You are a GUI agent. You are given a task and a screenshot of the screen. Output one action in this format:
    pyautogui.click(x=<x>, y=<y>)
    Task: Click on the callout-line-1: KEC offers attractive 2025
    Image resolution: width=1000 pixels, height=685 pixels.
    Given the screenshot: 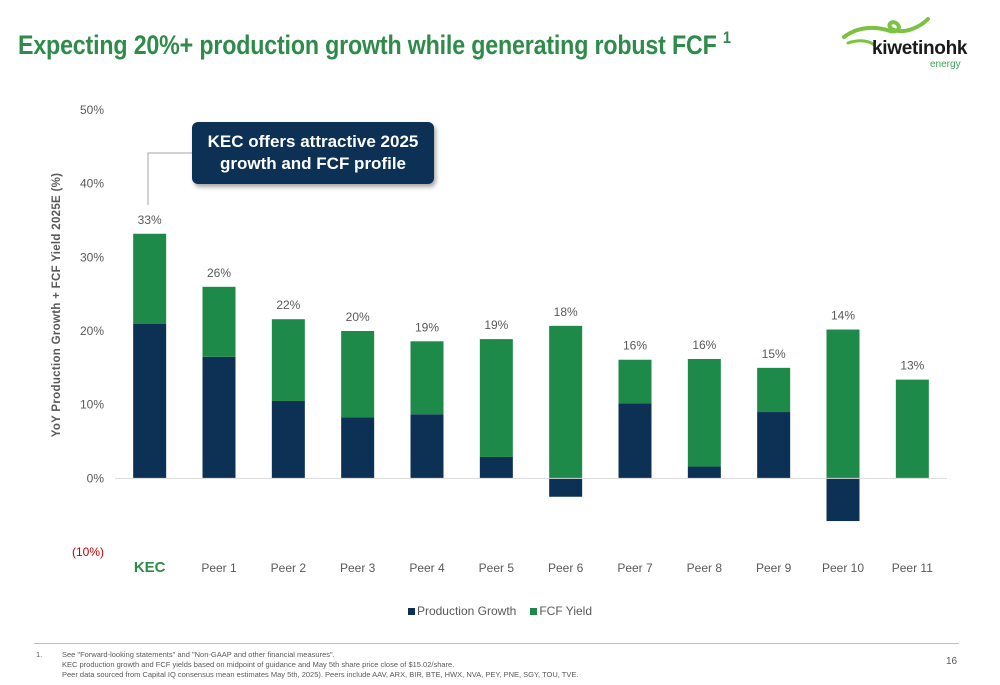 What is the action you would take?
    pyautogui.click(x=313, y=141)
    